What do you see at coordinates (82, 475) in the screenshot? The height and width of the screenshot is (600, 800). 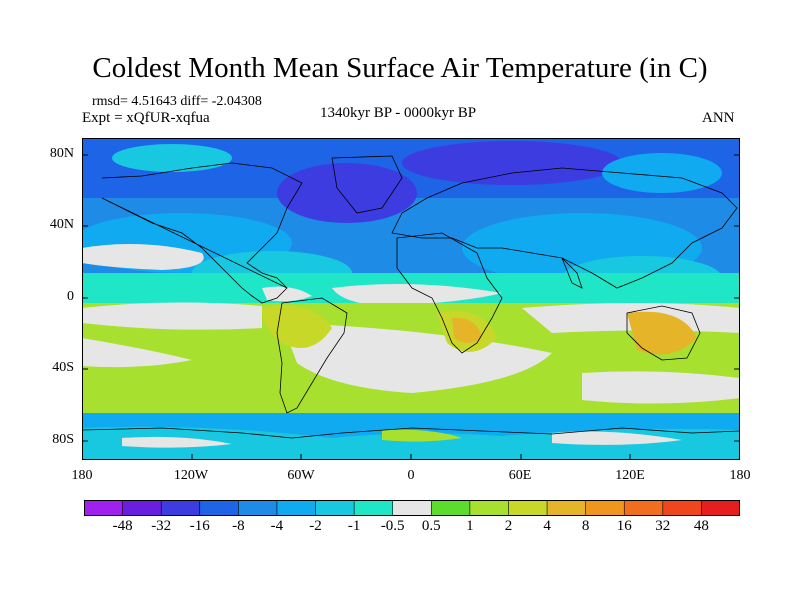 I see `lon-label-180w: 180` at bounding box center [82, 475].